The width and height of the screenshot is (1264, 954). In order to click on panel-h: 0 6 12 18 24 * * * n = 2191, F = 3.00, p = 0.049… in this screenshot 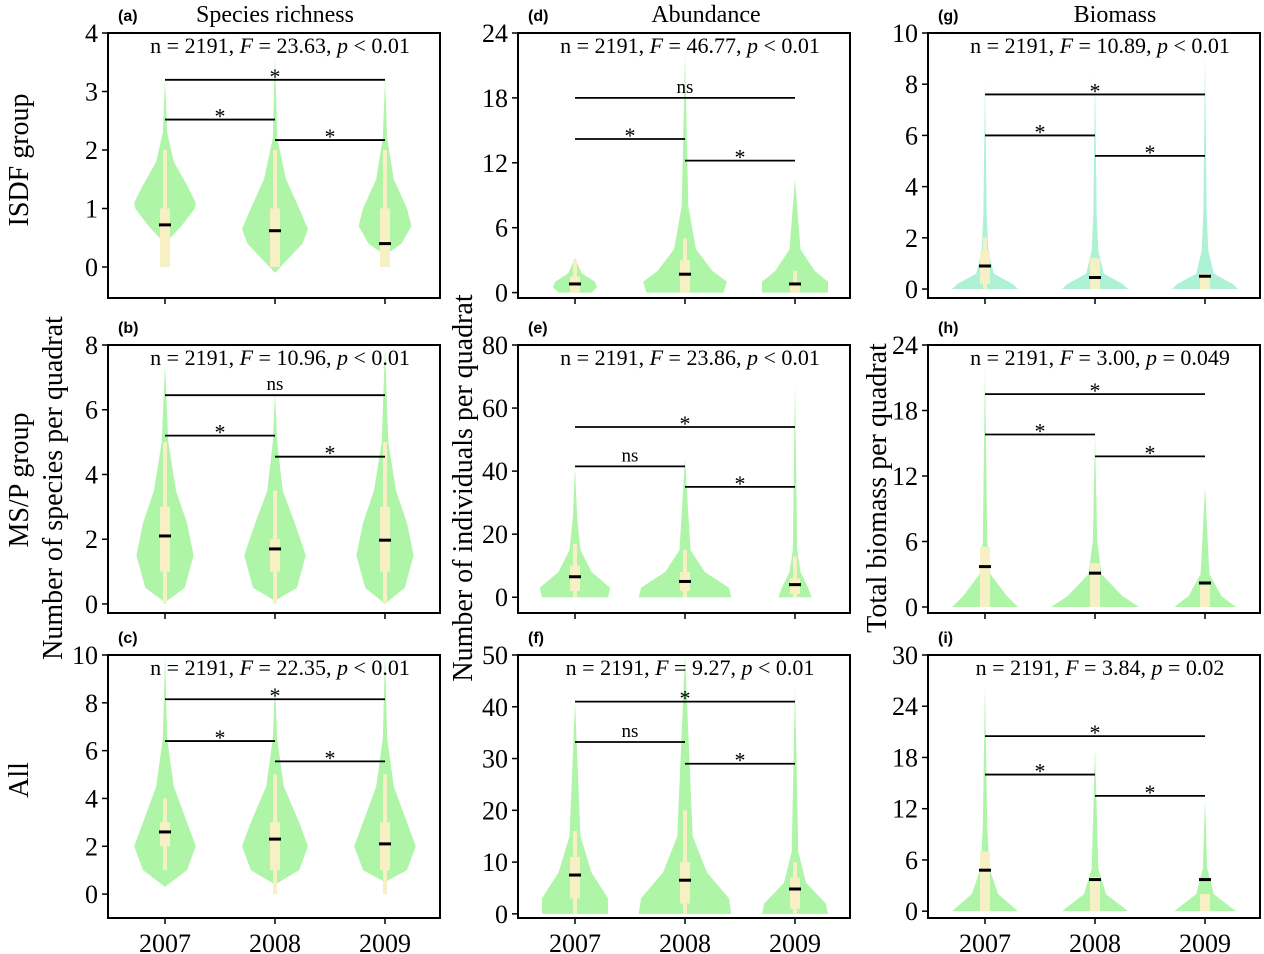, I will do `click(1076, 471)`.